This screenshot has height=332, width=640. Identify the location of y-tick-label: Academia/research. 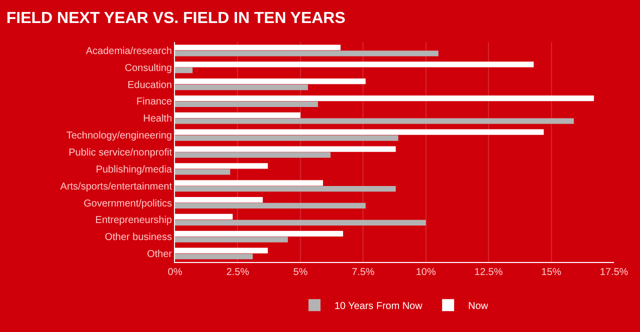
(129, 51).